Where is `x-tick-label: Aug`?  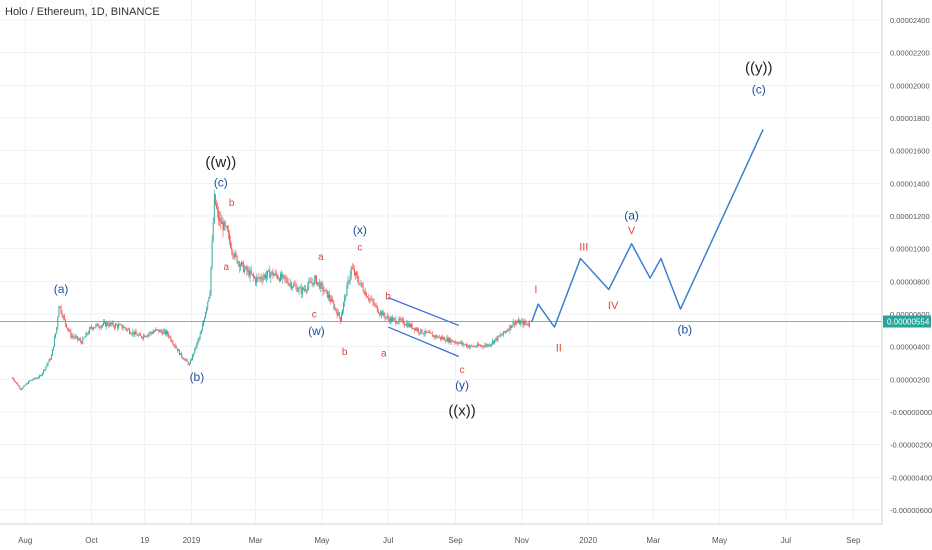
x-tick-label: Aug is located at coordinates (25, 540).